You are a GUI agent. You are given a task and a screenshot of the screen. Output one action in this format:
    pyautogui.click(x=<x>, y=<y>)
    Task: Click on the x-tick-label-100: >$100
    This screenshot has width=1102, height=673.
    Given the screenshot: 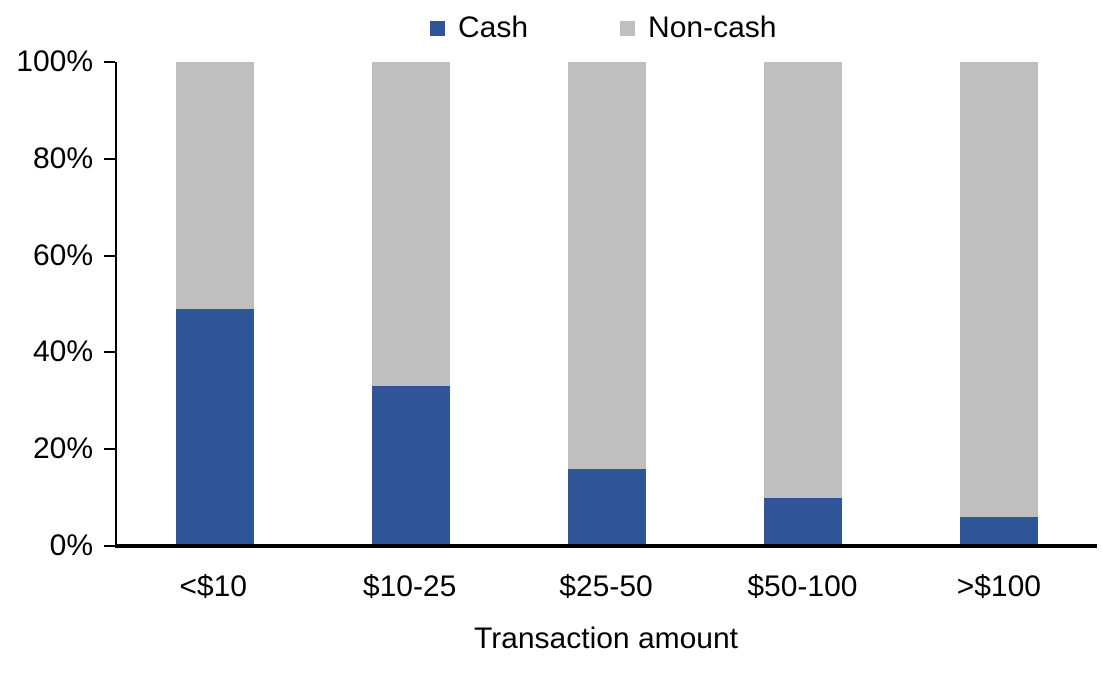 What is the action you would take?
    pyautogui.click(x=998, y=586)
    